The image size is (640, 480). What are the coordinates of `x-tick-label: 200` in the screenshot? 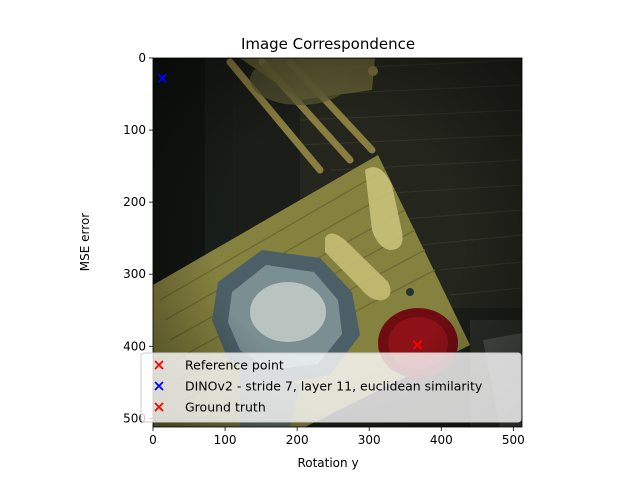 It's located at (297, 440).